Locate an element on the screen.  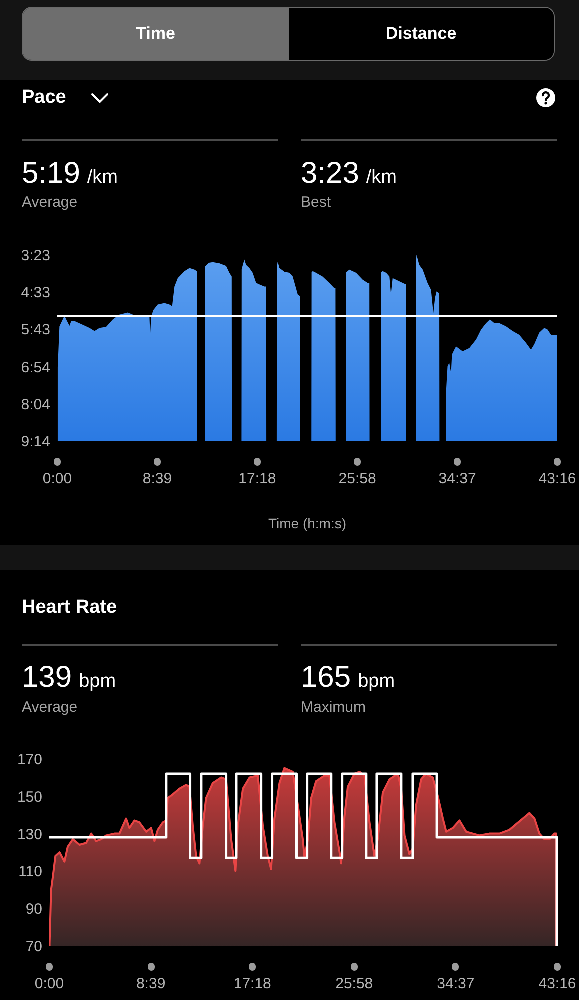
y-tick-label: 170 is located at coordinates (29, 760).